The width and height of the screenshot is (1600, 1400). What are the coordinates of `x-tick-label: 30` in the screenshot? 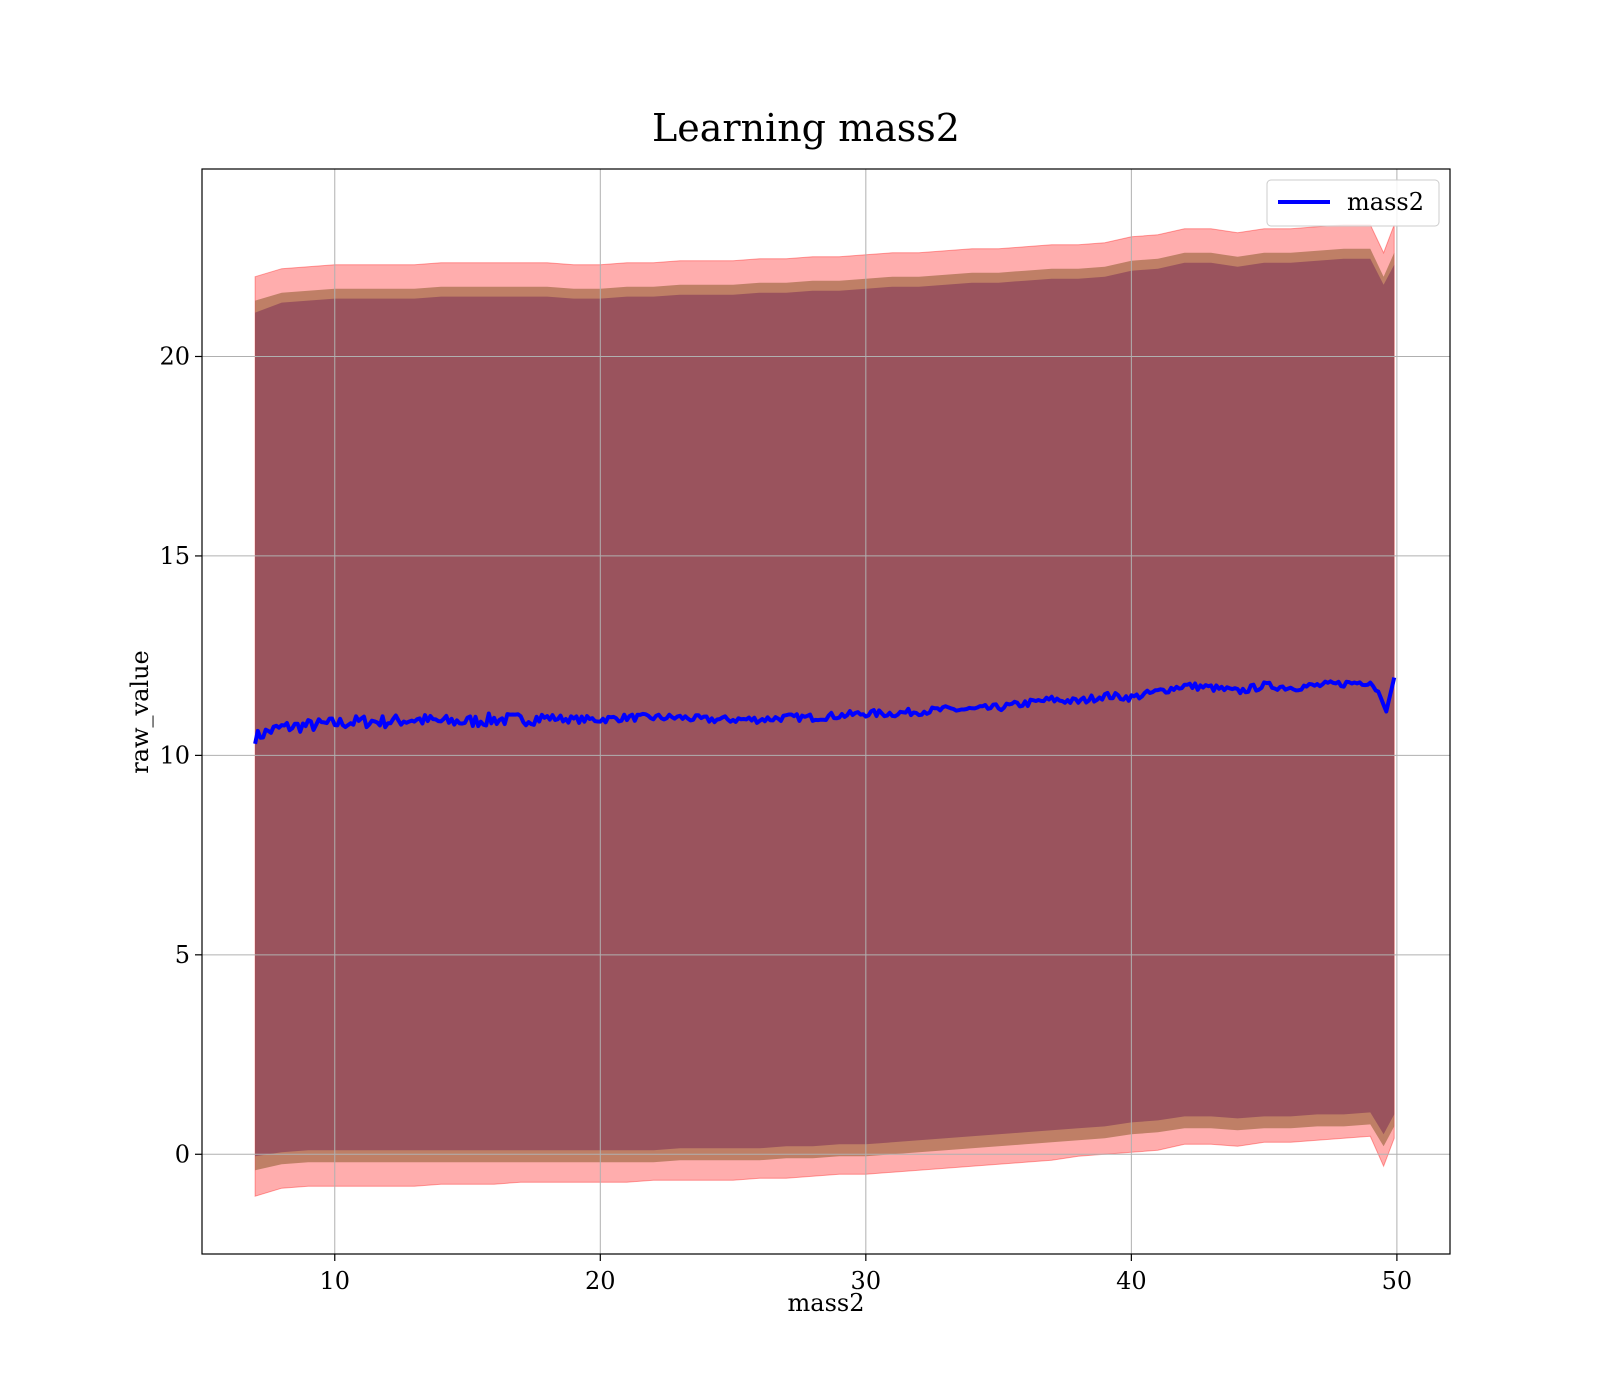 It's located at (866, 1281).